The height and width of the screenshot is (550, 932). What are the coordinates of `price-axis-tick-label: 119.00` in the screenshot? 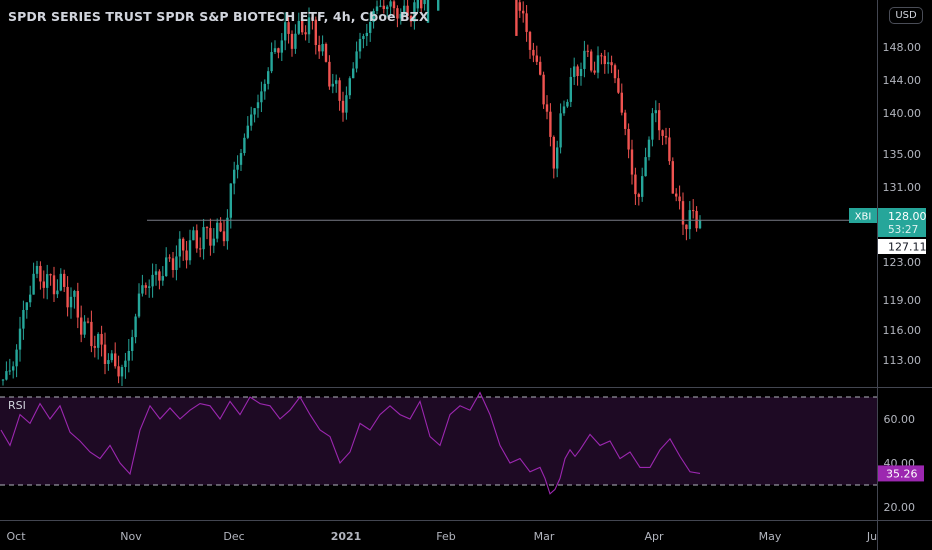 It's located at (902, 300).